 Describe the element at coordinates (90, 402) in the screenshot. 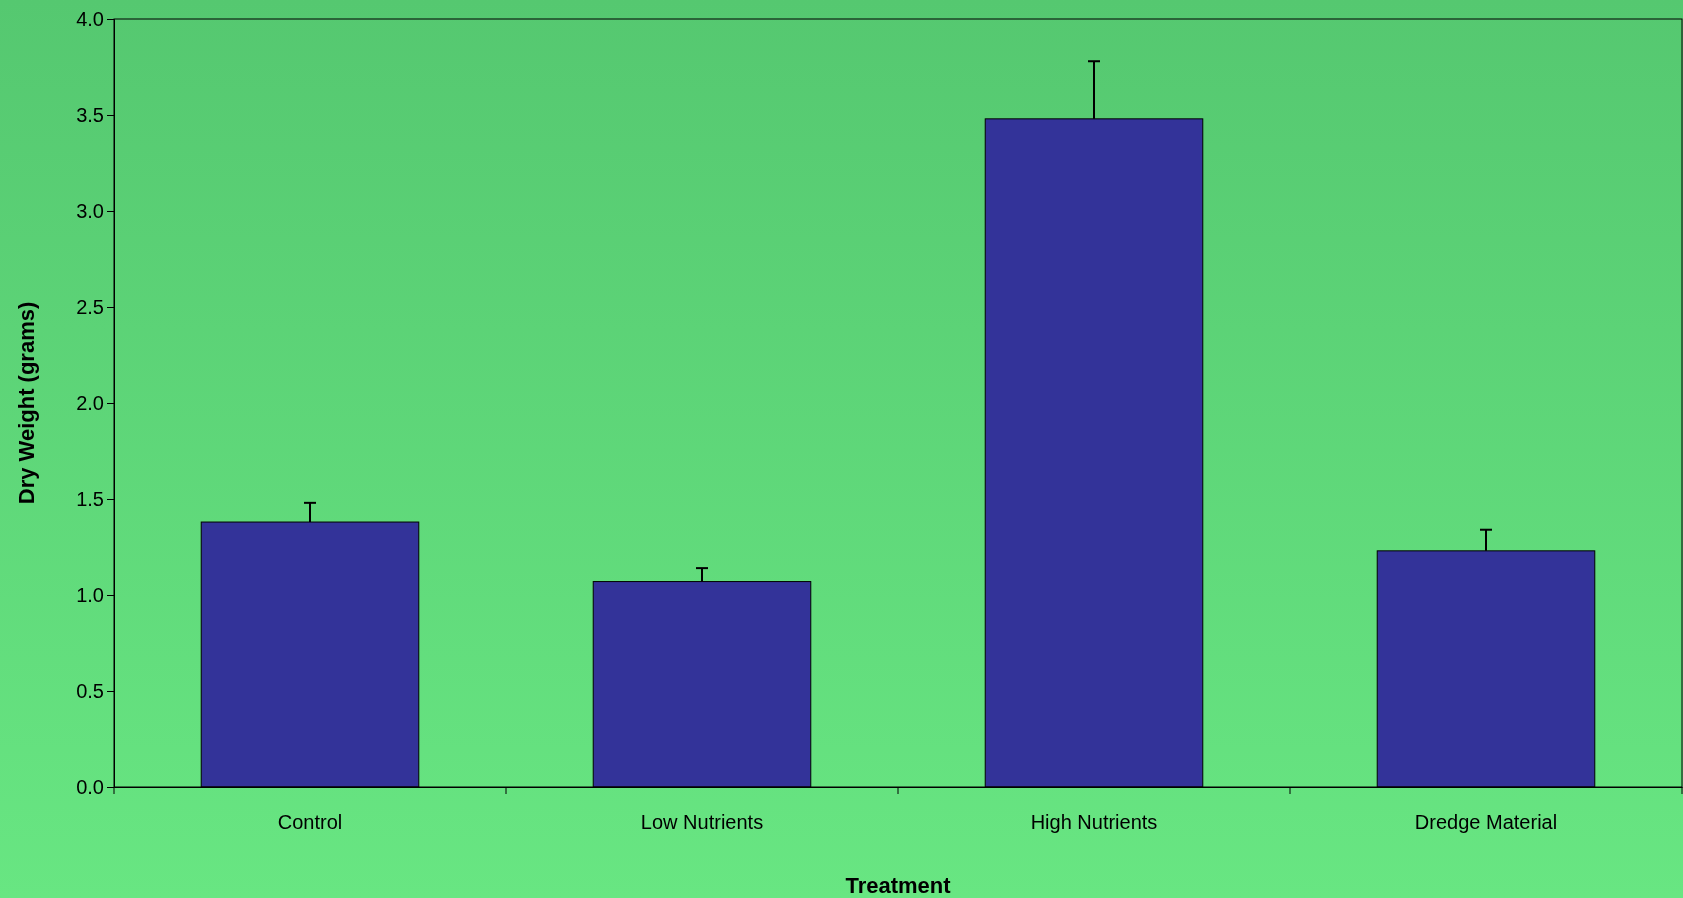

I see `y-tick-label: 2.0` at that location.